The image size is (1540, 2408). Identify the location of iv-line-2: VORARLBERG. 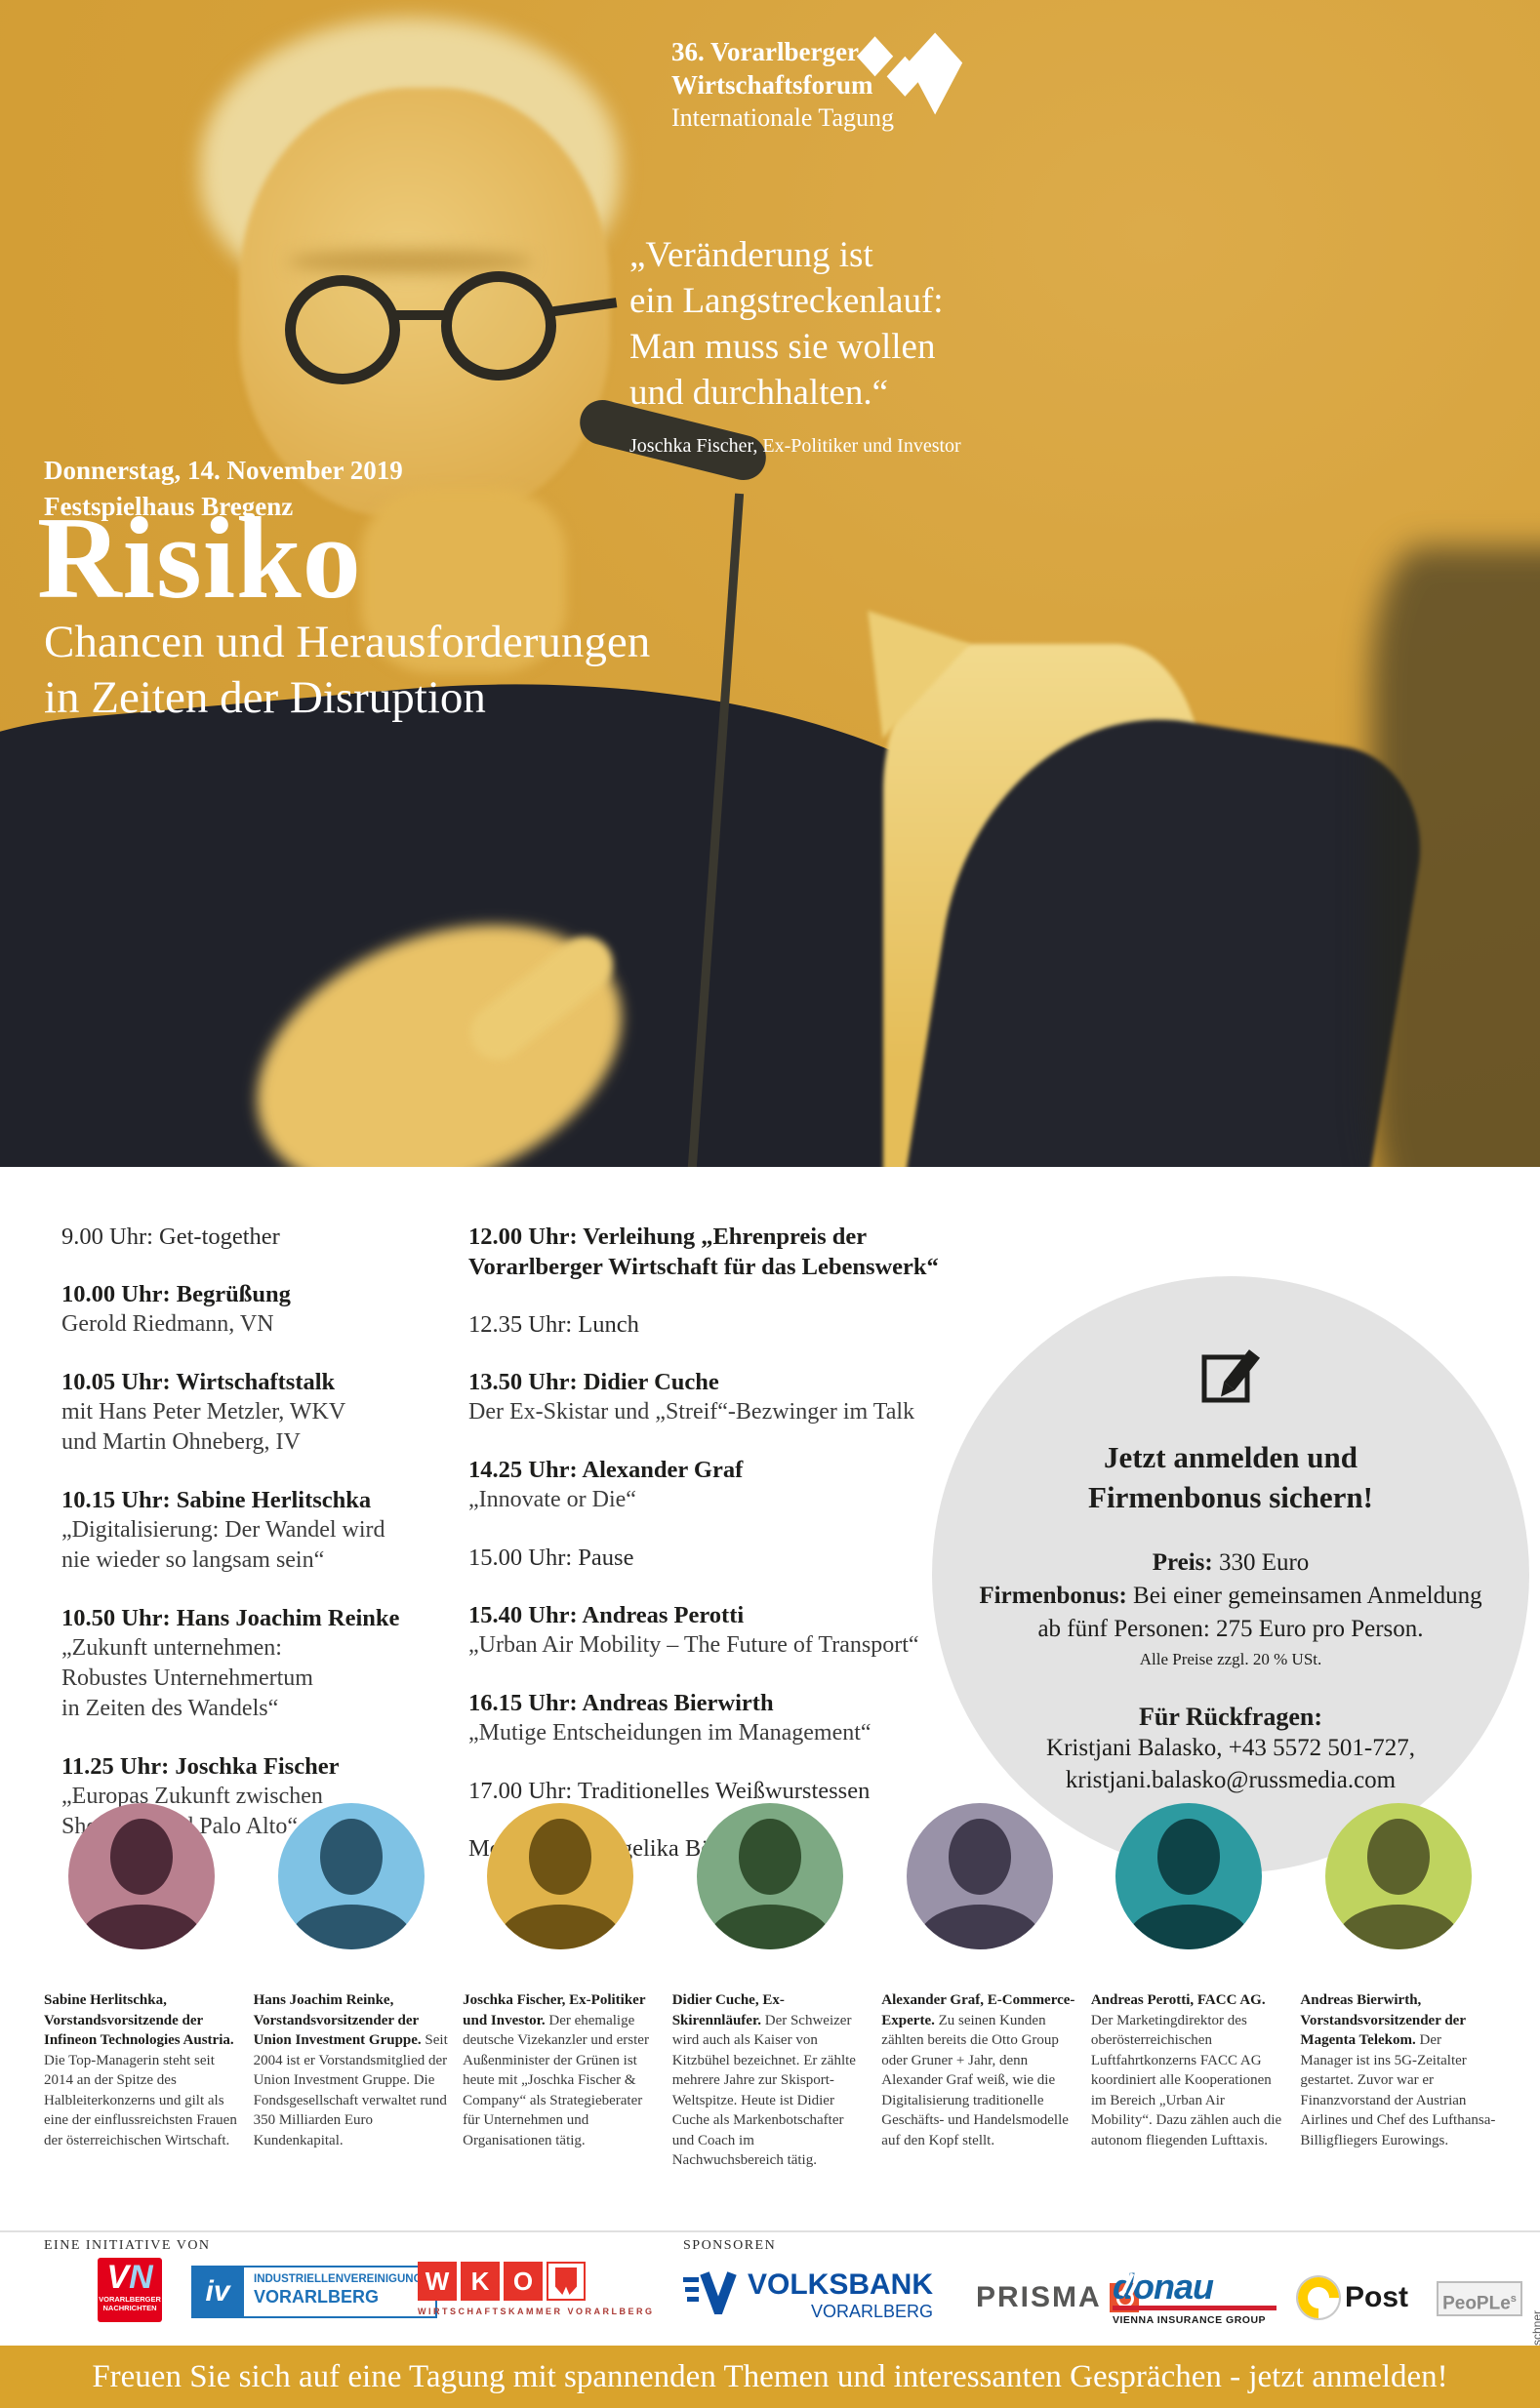
(317, 2297).